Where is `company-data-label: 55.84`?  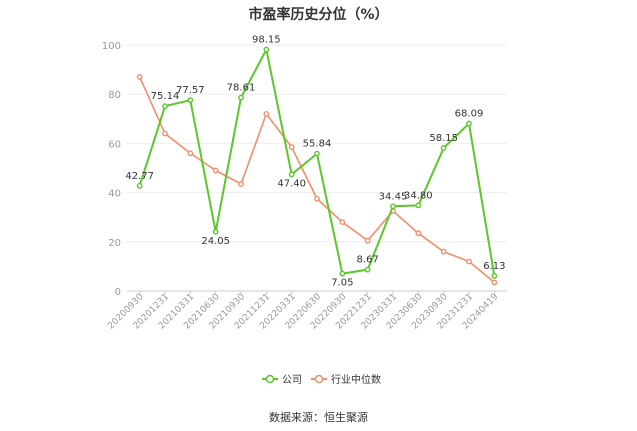
company-data-label: 55.84 is located at coordinates (317, 144).